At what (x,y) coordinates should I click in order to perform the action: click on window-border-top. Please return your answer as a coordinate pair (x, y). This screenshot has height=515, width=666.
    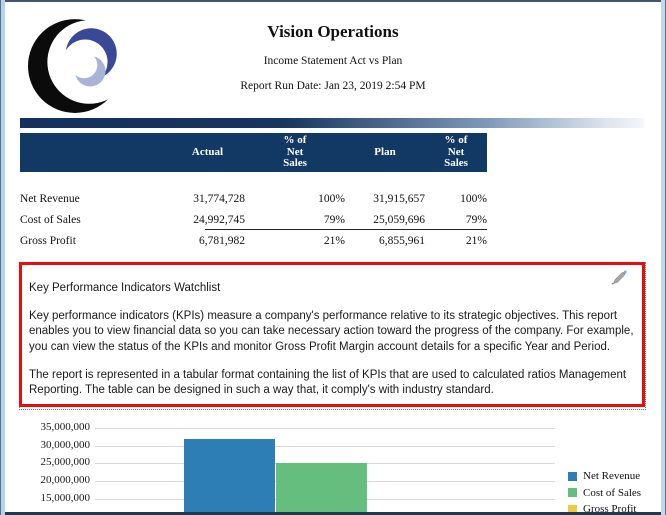
    Looking at the image, I should click on (333, 1).